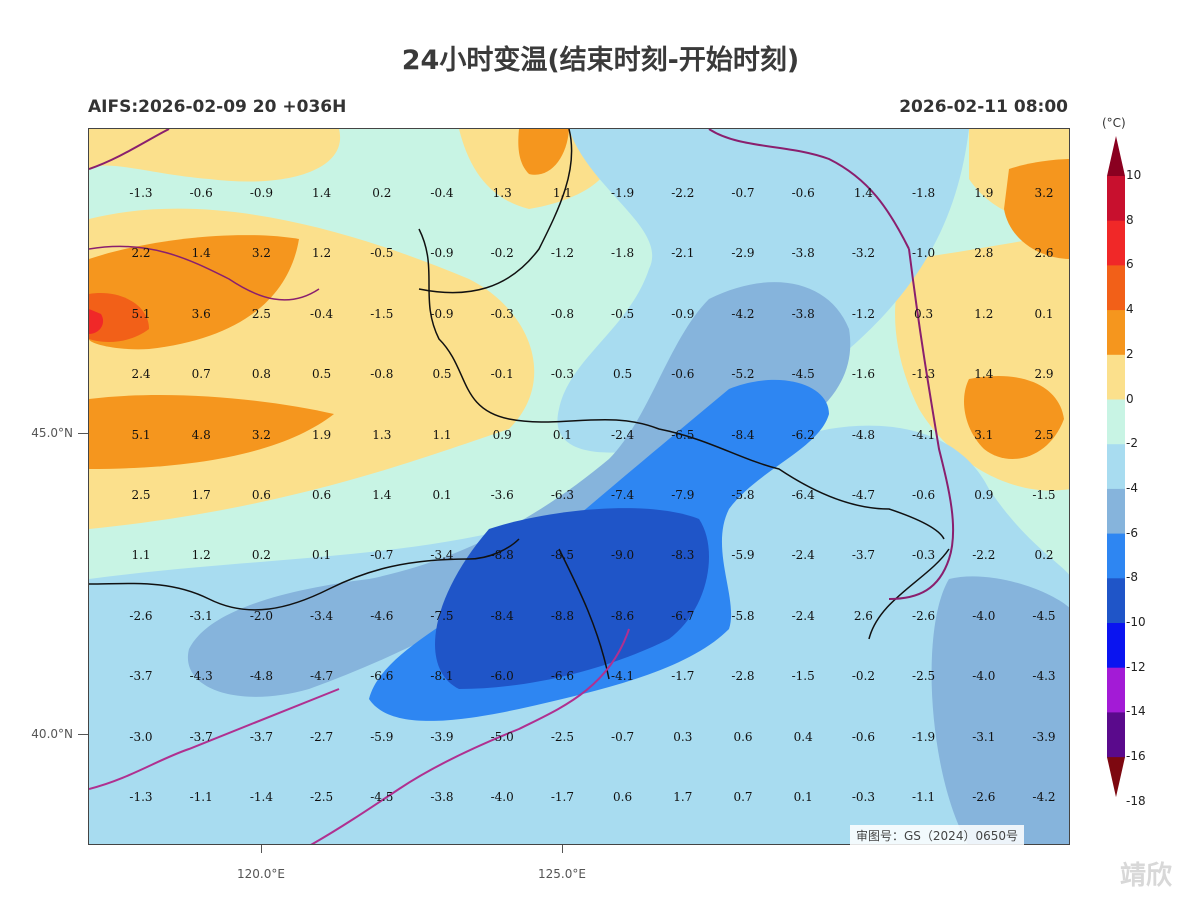  What do you see at coordinates (442, 313) in the screenshot?
I see `grid-value: -0.9` at bounding box center [442, 313].